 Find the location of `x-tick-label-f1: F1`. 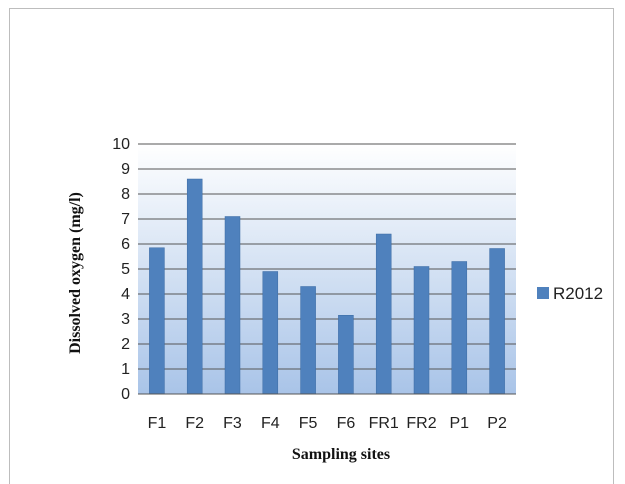

x-tick-label-f1: F1 is located at coordinates (157, 423).